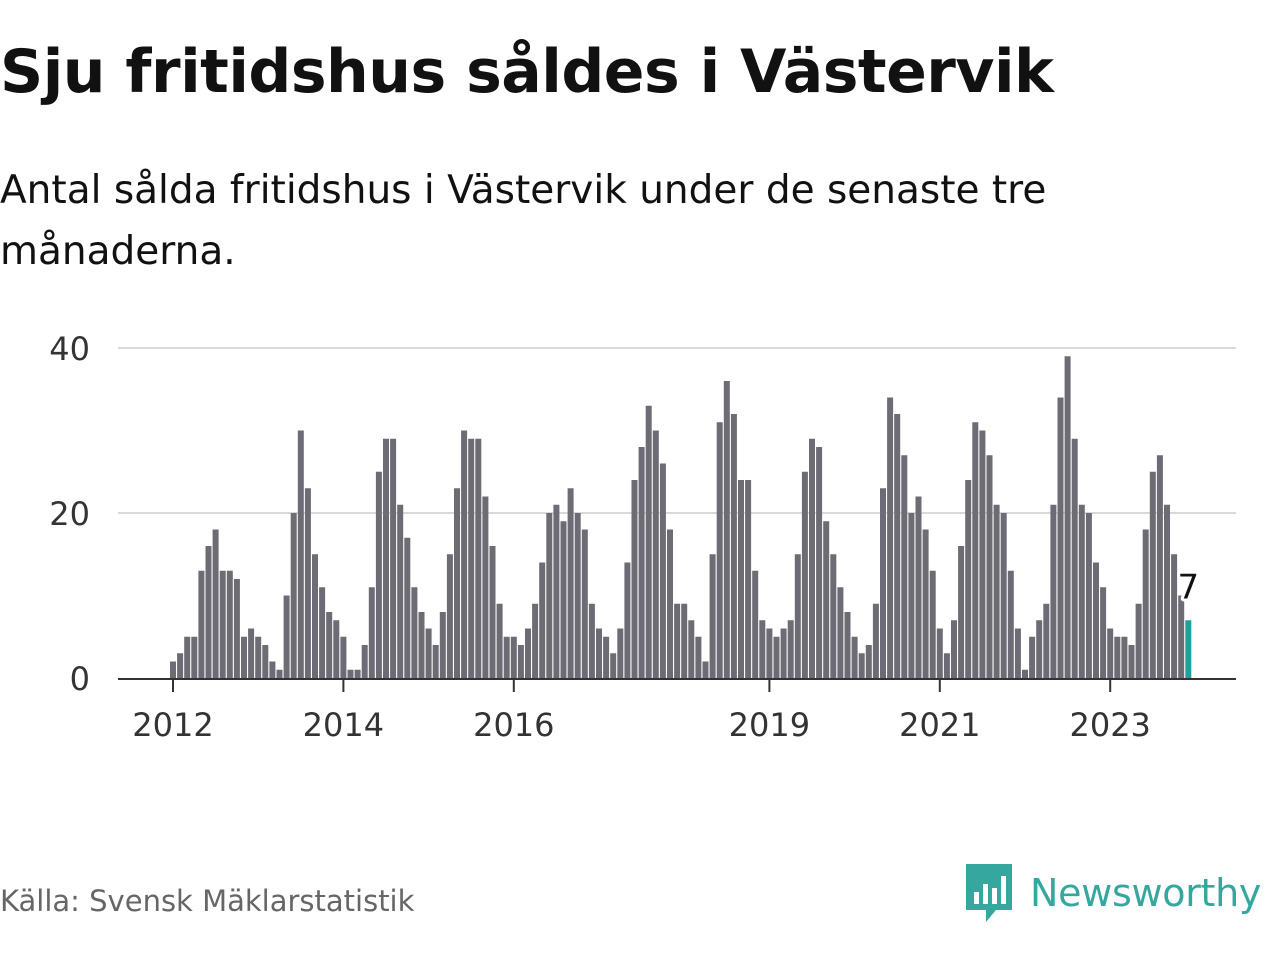 This screenshot has height=960, width=1280. I want to click on x-tick-label: 2012, so click(172, 725).